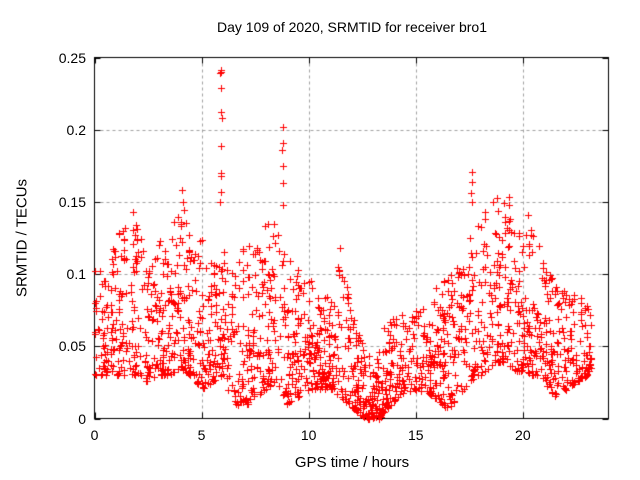 This screenshot has width=640, height=480. I want to click on x-axis-label: GPS time / hours, so click(352, 462).